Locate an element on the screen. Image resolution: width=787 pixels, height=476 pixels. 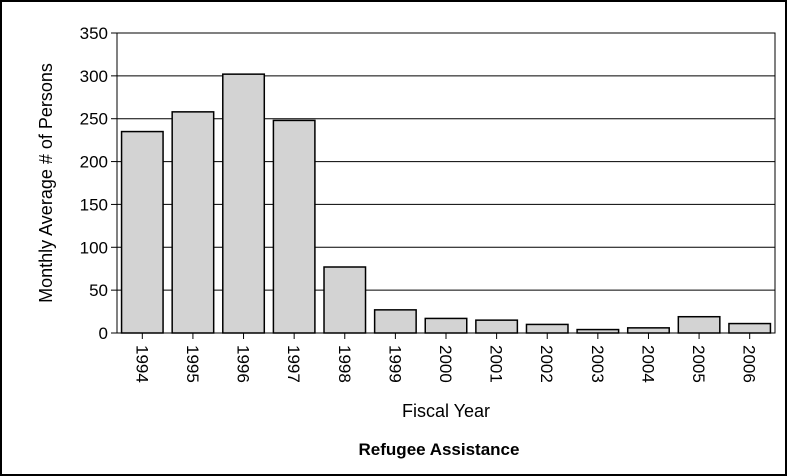
bar-1994 is located at coordinates (142, 232).